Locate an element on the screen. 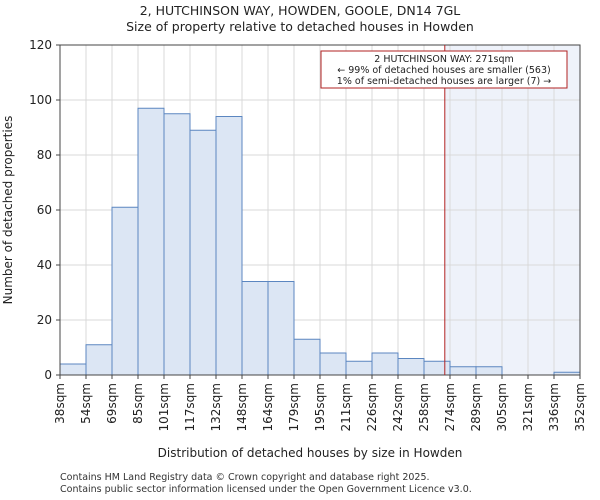 The image size is (600, 500). y-tick-label: 0 is located at coordinates (48, 375).